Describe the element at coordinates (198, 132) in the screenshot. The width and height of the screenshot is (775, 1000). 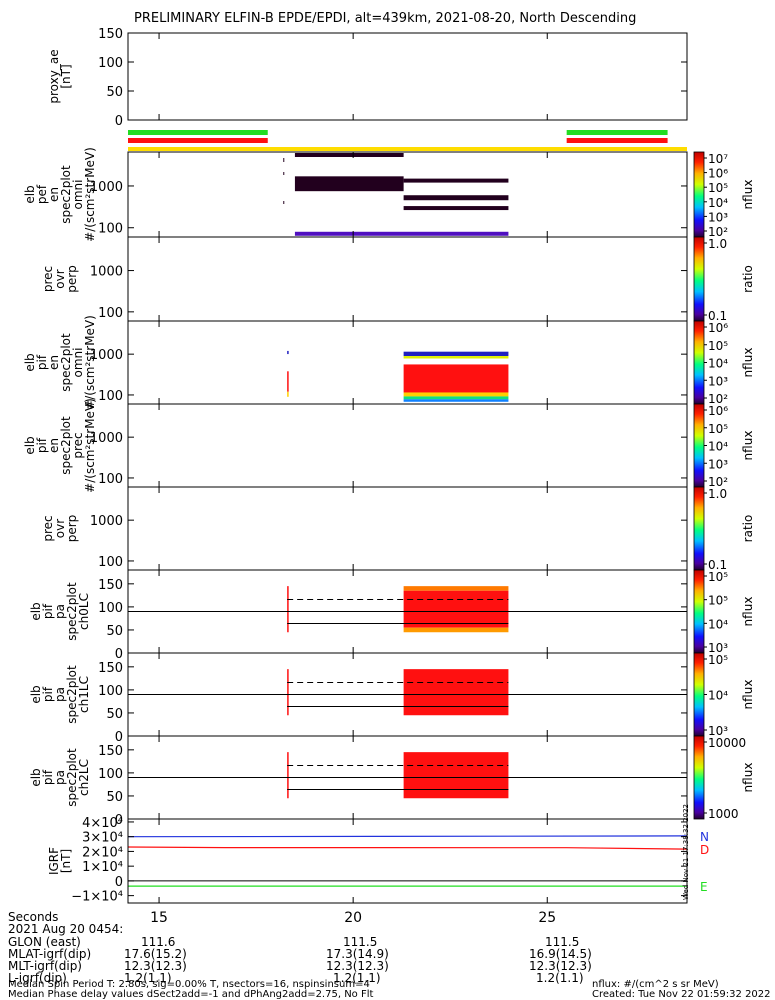
I see `status-bar-green` at that location.